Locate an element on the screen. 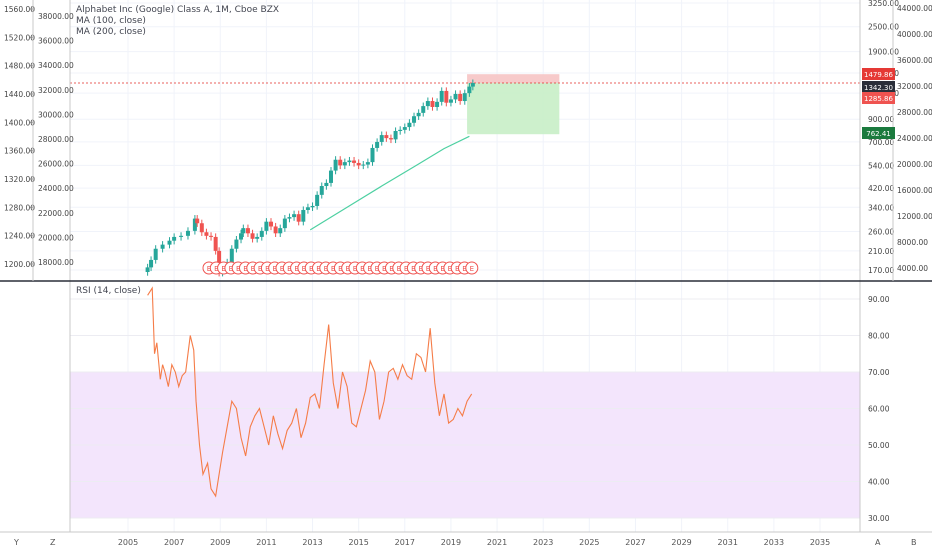  right-log-tick: 540.00 is located at coordinates (881, 165).